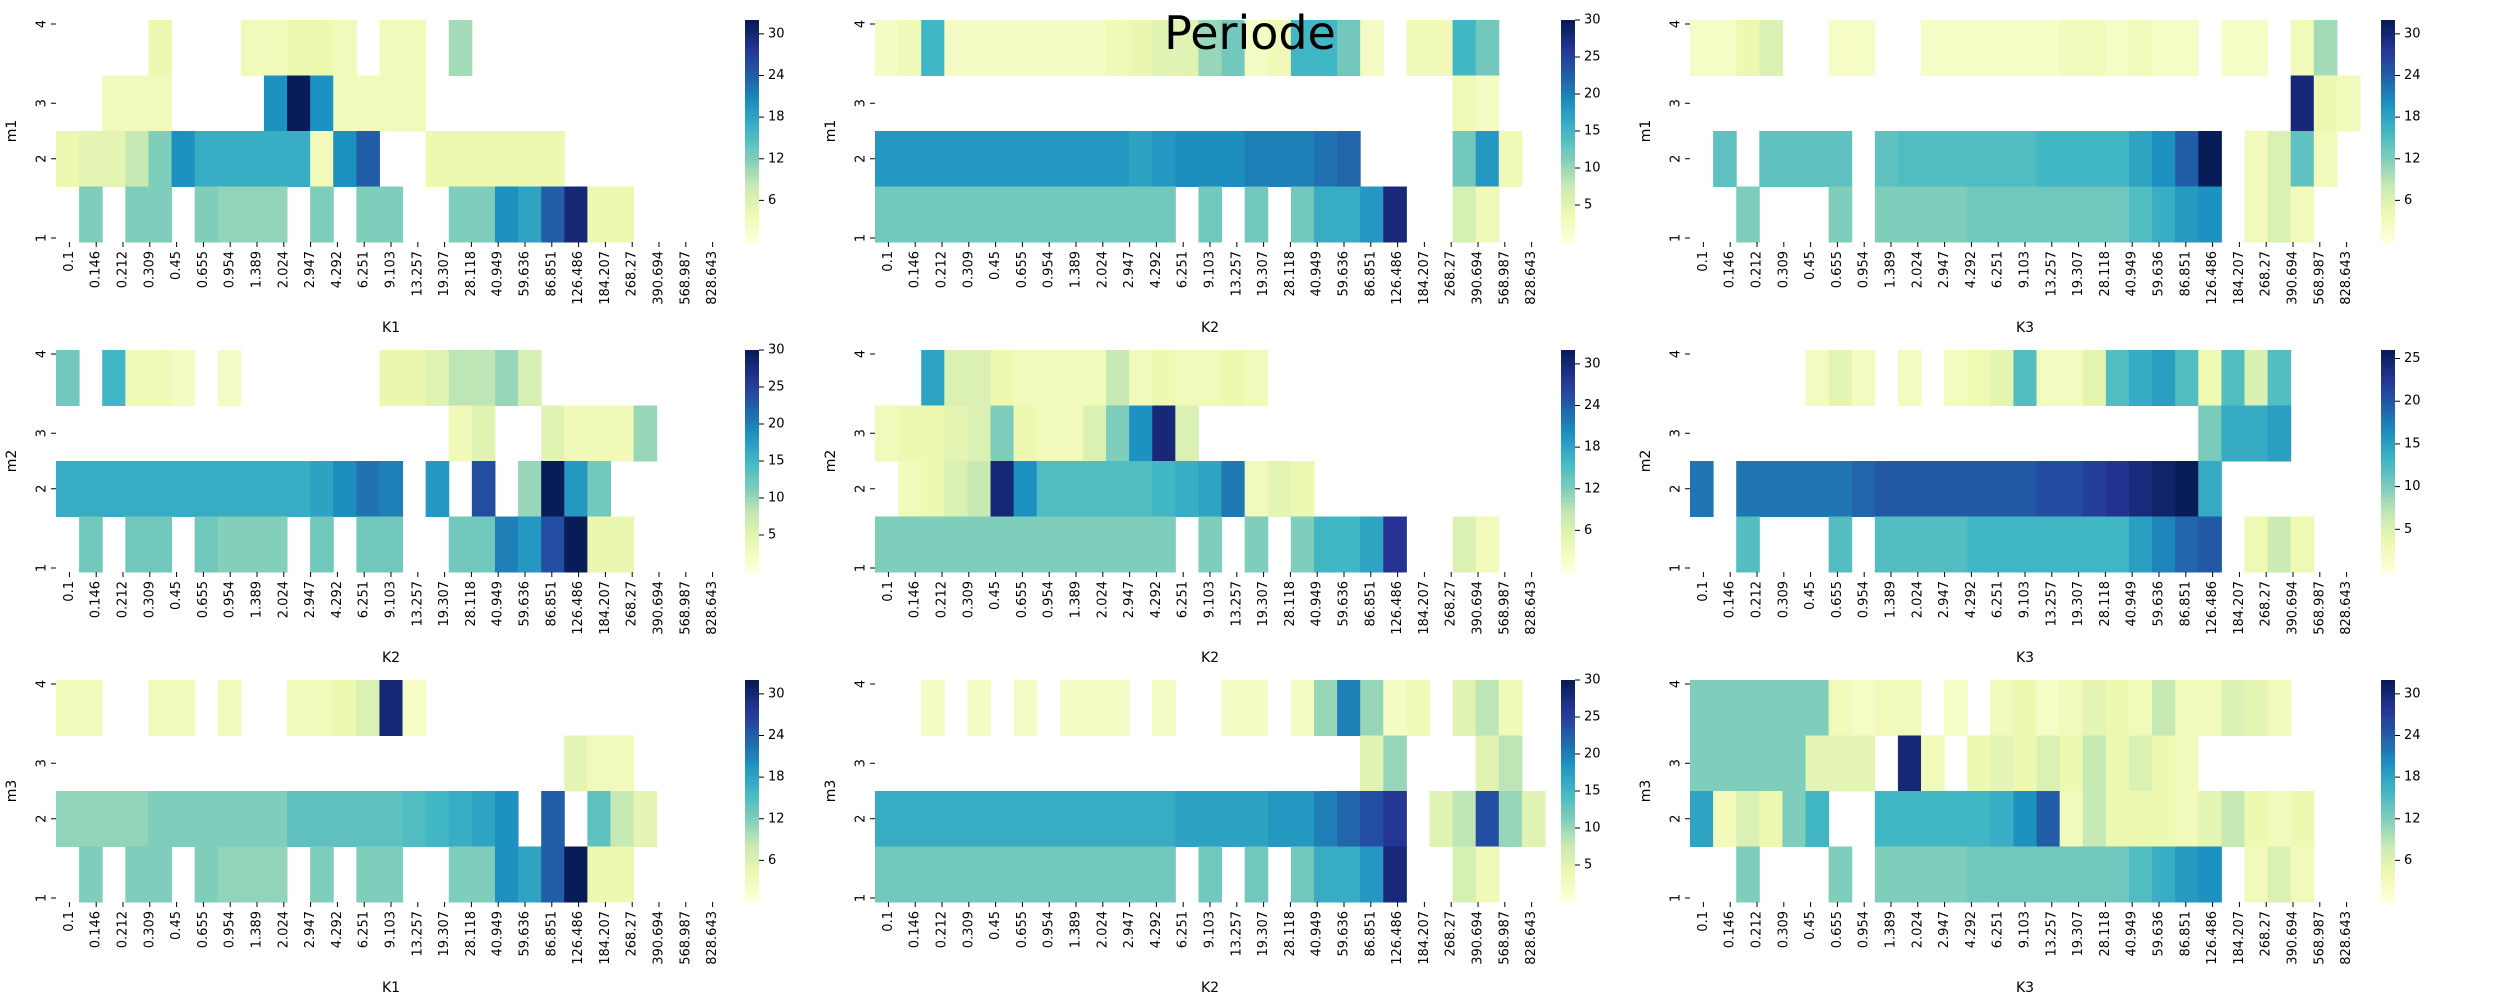 This screenshot has height=1004, width=2500. Describe the element at coordinates (1757, 599) in the screenshot. I see `x-tick-label: 0.212` at that location.